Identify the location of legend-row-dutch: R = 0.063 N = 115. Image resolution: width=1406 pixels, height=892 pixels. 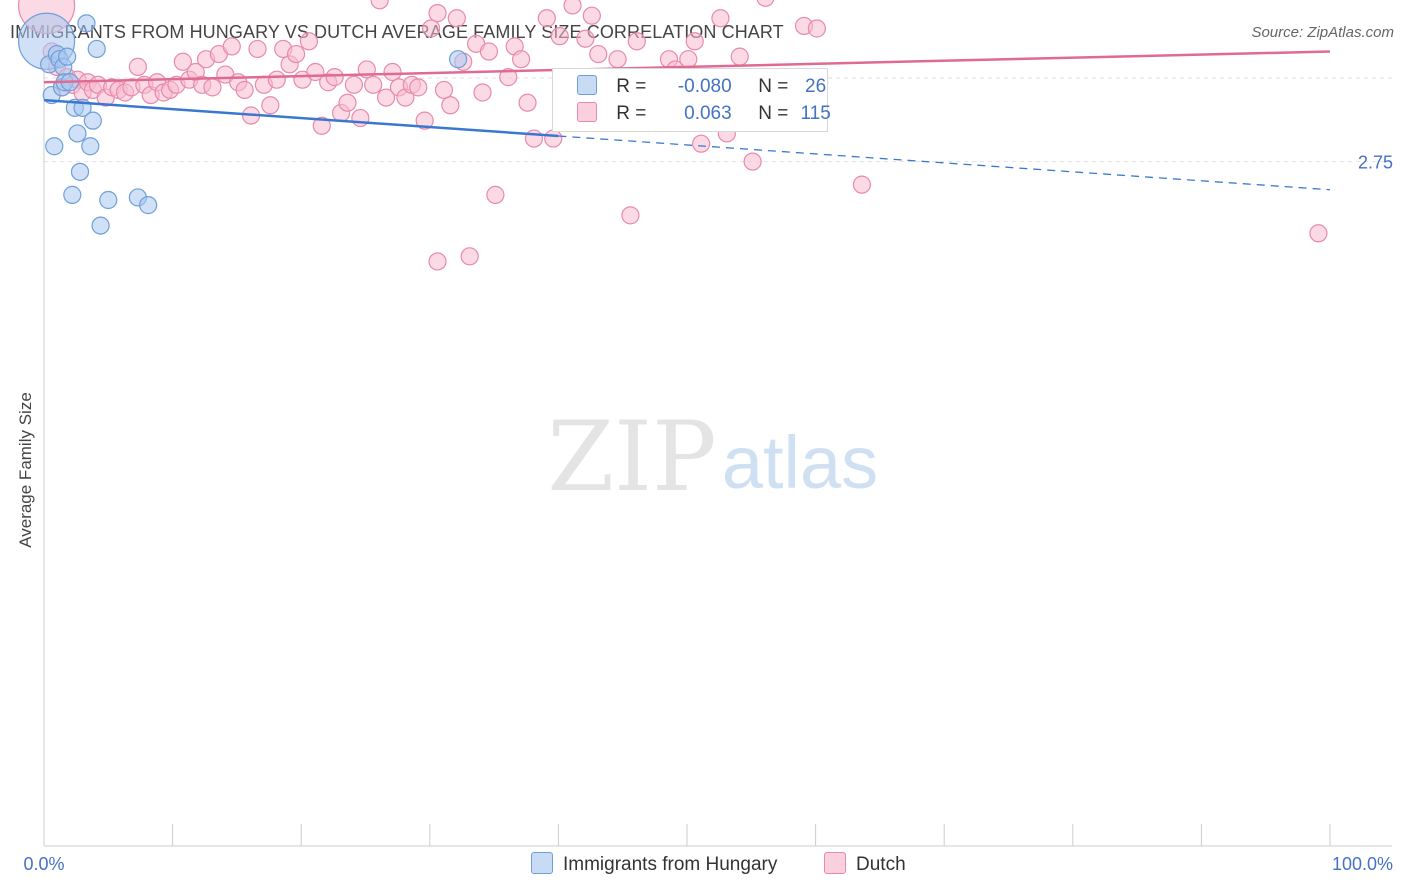
(707, 114).